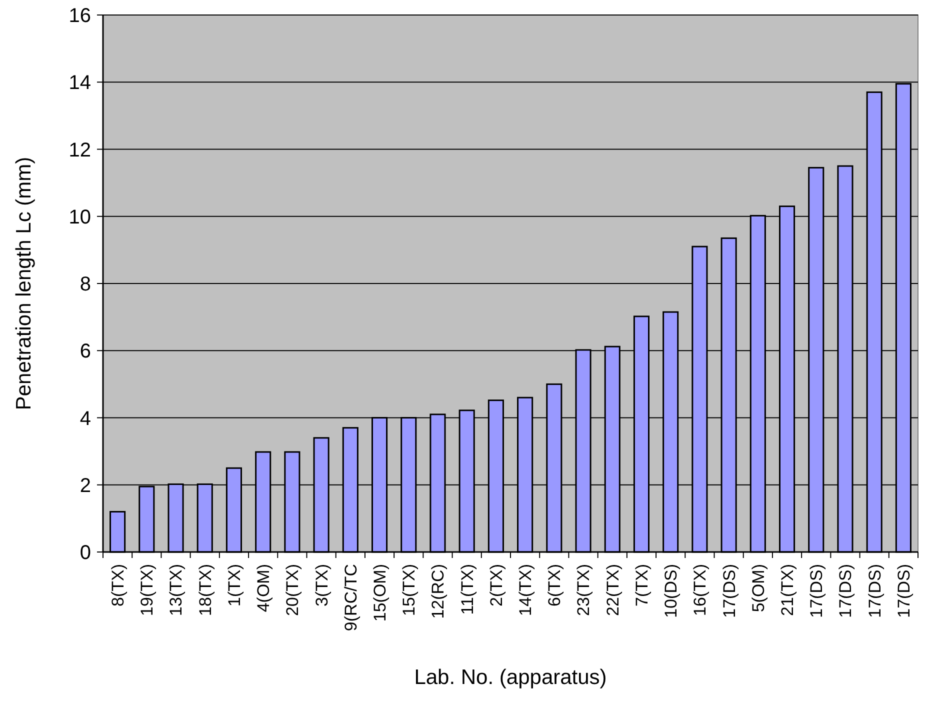  What do you see at coordinates (671, 591) in the screenshot?
I see `x-tick-label: 10(DS)` at bounding box center [671, 591].